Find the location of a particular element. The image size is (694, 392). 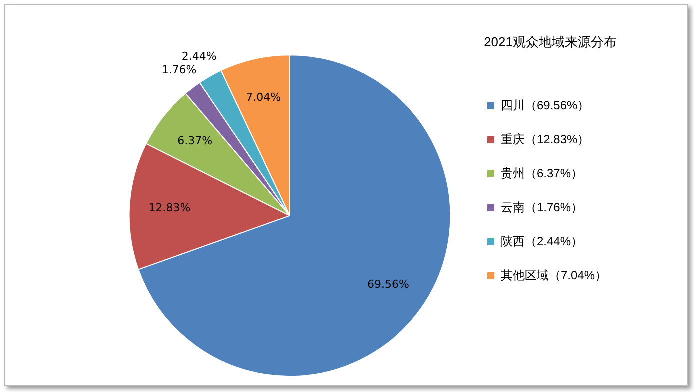

data-label: 69.56% is located at coordinates (388, 285).